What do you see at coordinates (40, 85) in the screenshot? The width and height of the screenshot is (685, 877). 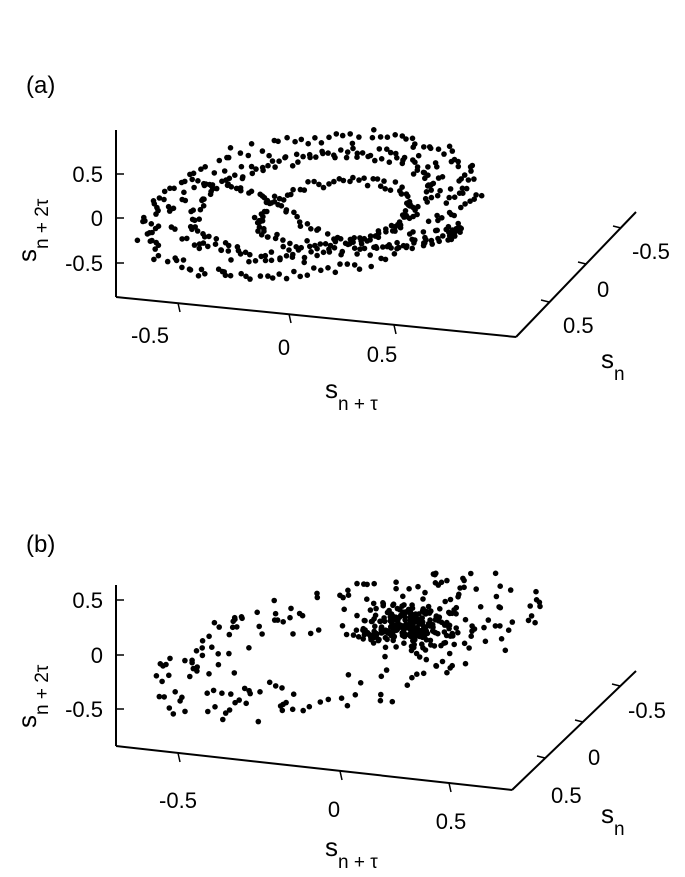 I see `panel-a-label: (a)` at bounding box center [40, 85].